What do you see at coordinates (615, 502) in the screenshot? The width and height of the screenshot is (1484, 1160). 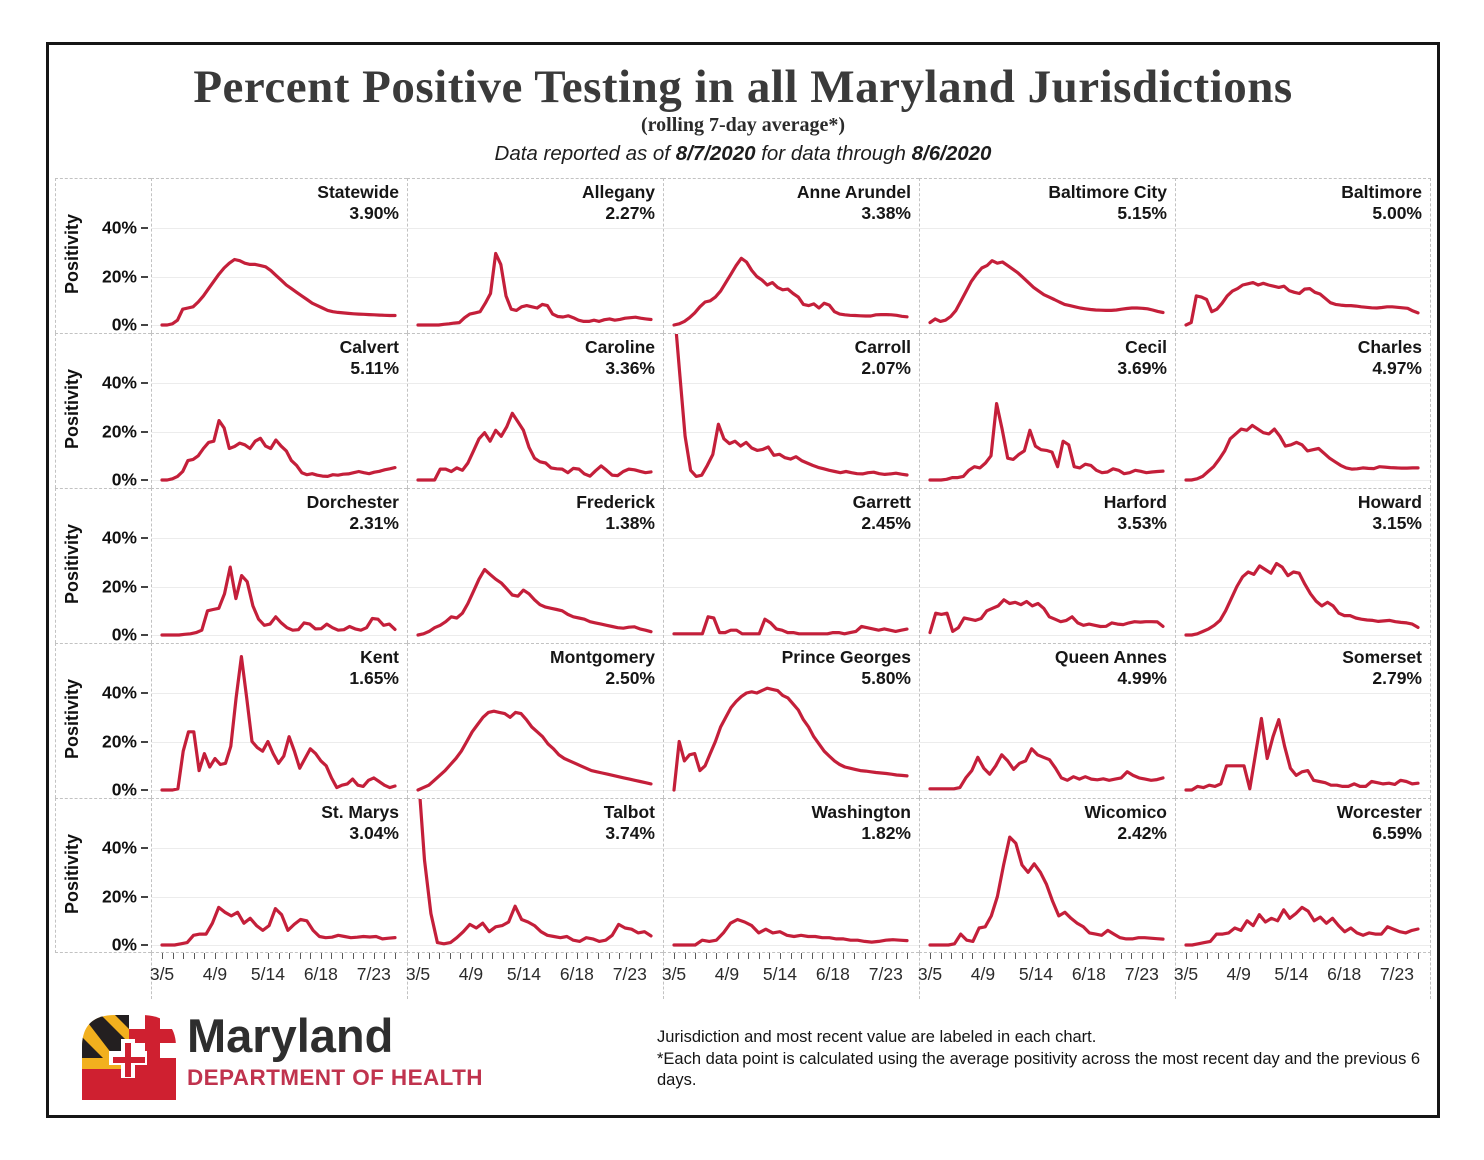 I see `jurisdiction-name: Frederick` at bounding box center [615, 502].